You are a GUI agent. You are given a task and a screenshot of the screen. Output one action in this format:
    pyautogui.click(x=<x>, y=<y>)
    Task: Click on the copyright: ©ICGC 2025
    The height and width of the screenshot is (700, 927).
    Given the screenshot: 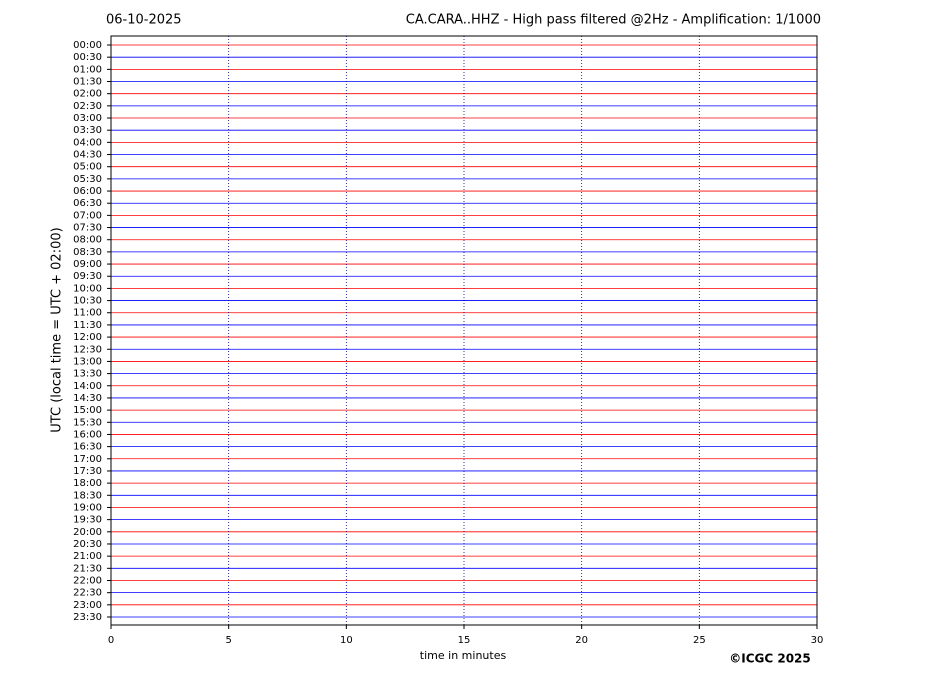 What is the action you would take?
    pyautogui.click(x=770, y=659)
    